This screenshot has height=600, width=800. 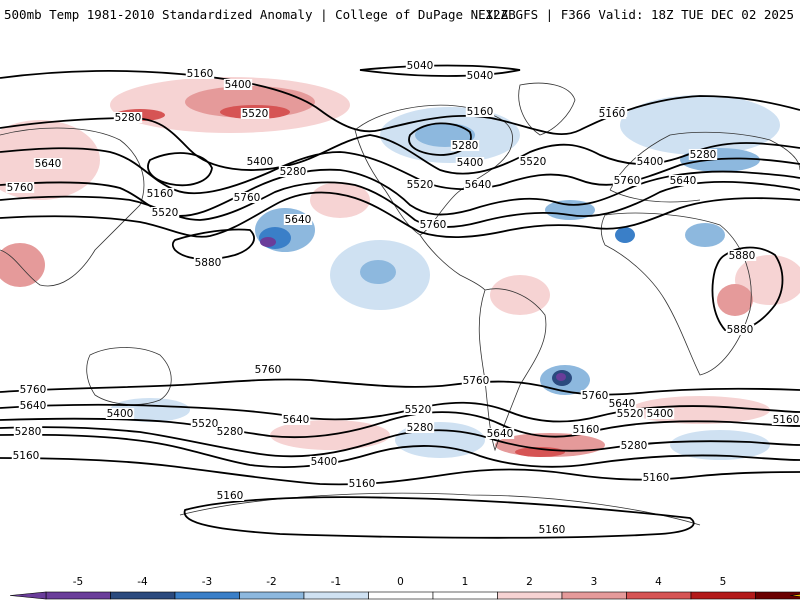 What do you see at coordinates (129, 376) in the screenshot?
I see `coast-australia` at bounding box center [129, 376].